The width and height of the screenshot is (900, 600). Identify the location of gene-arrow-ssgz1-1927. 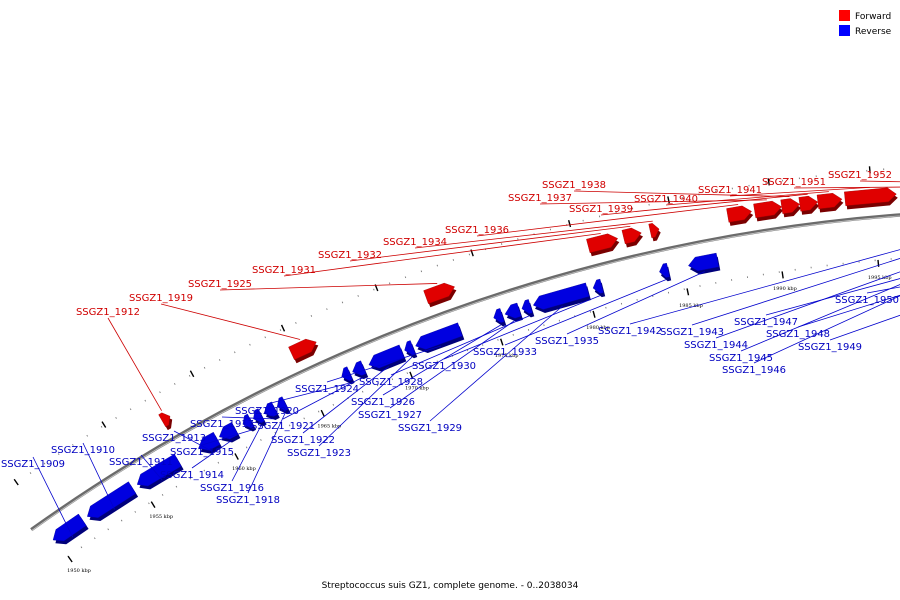
(513, 310).